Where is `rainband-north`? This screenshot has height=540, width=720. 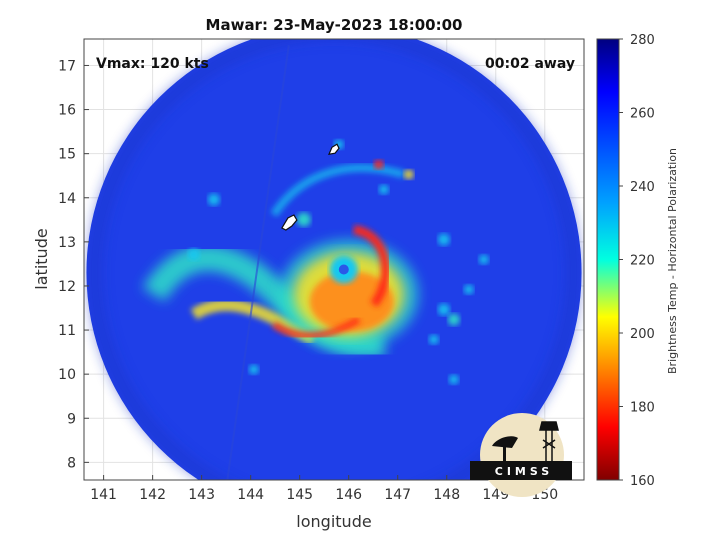 rainband-north is located at coordinates (337, 190).